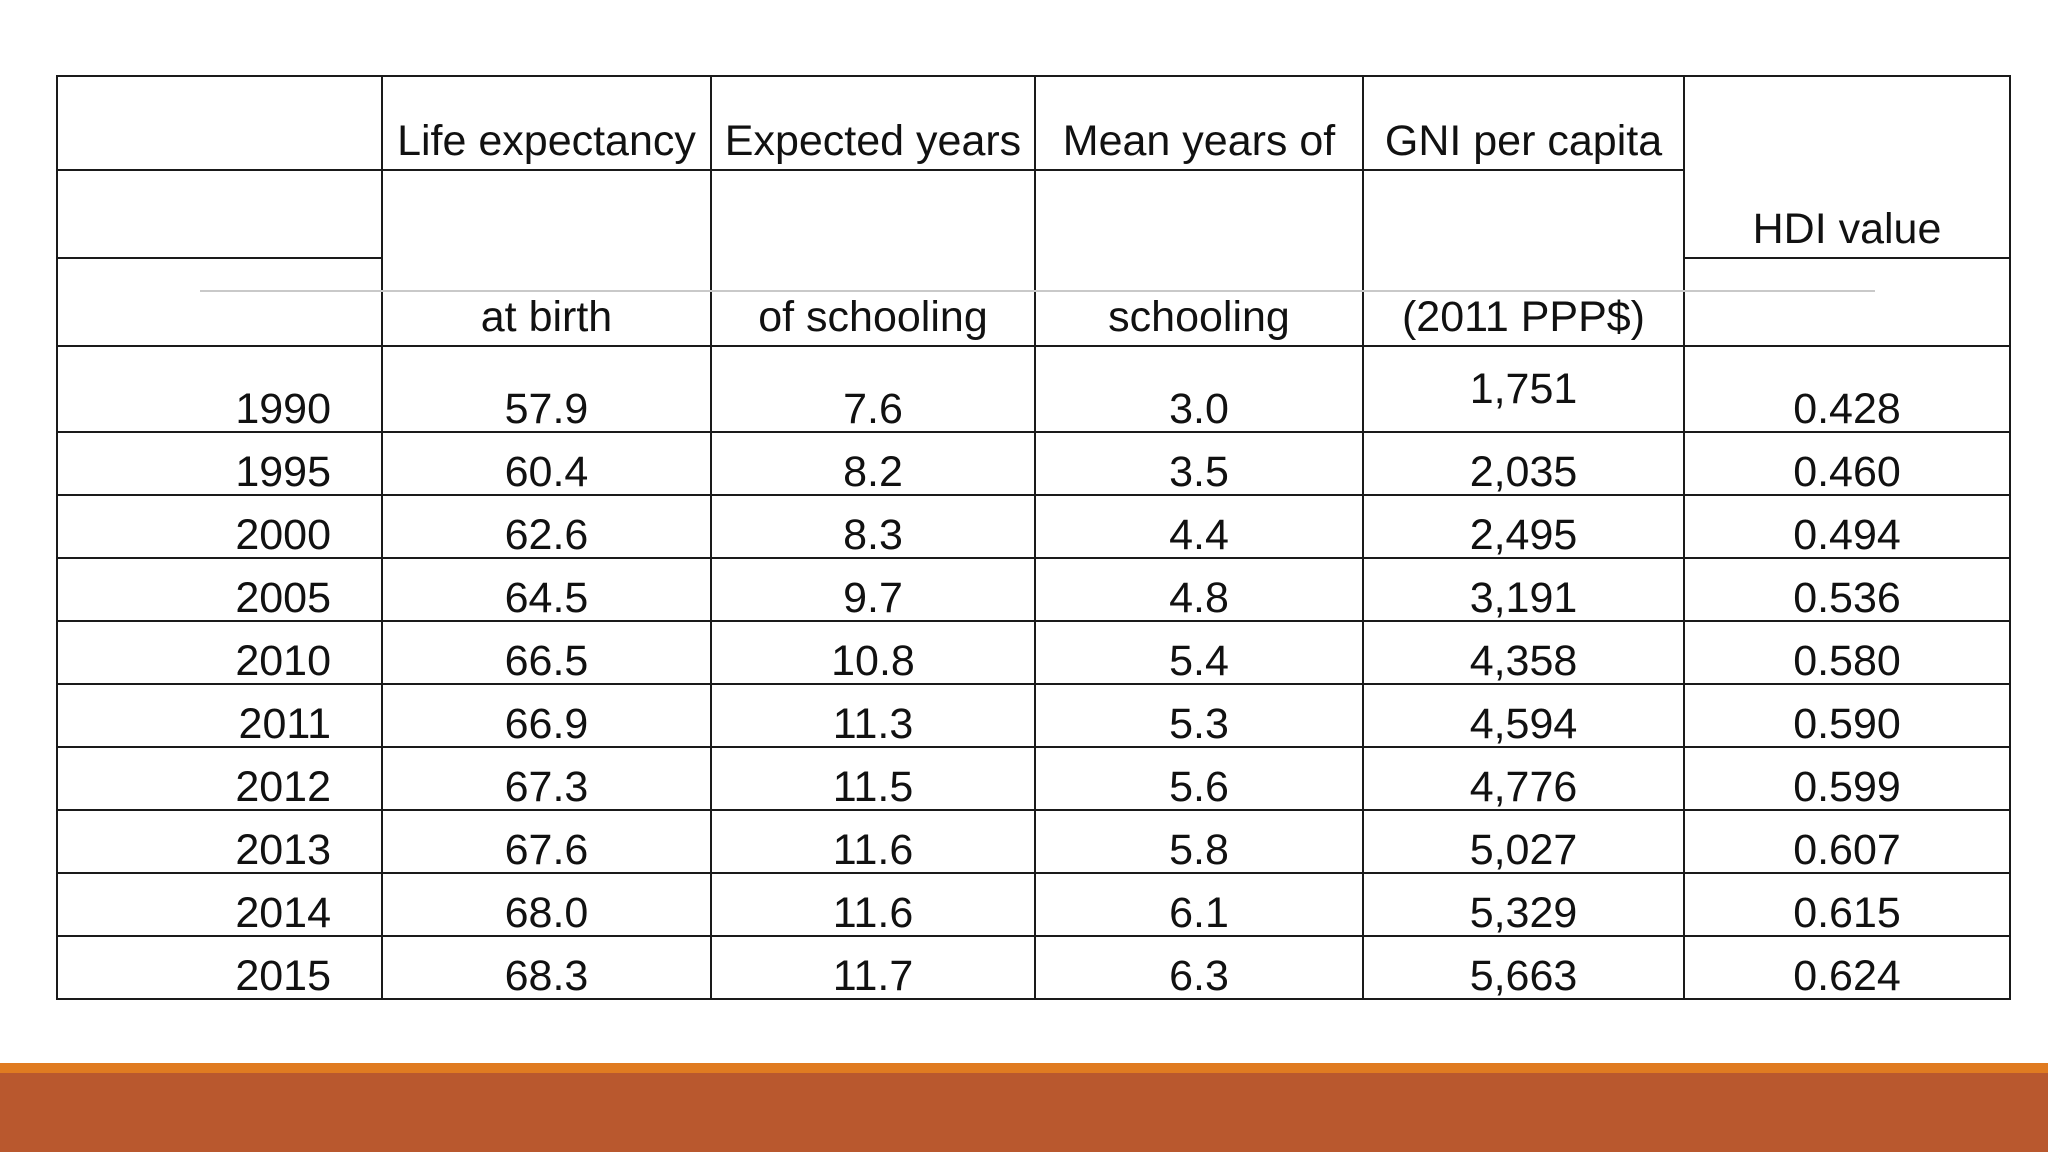 Image resolution: width=2048 pixels, height=1152 pixels. I want to click on mean-years-cell: 6.1, so click(1199, 904).